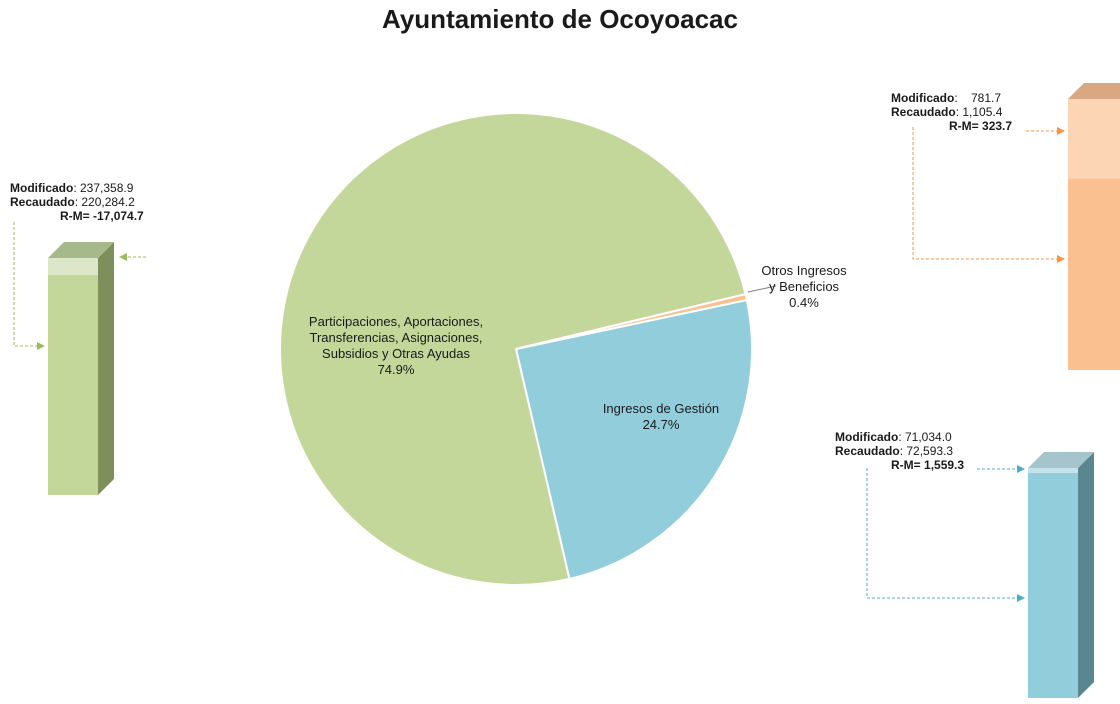 The image size is (1120, 704). What do you see at coordinates (997, 126) in the screenshot?
I see `rm-value: 323.7` at bounding box center [997, 126].